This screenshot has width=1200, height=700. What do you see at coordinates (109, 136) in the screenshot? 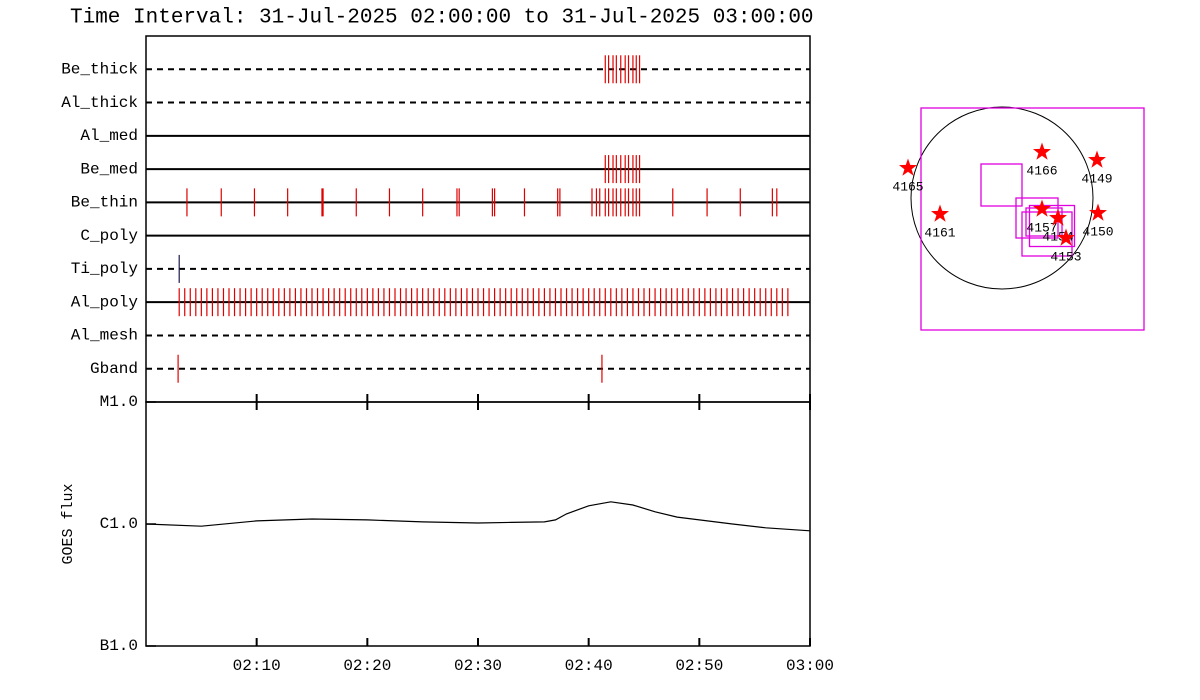
I see `row-label: Al_med` at bounding box center [109, 136].